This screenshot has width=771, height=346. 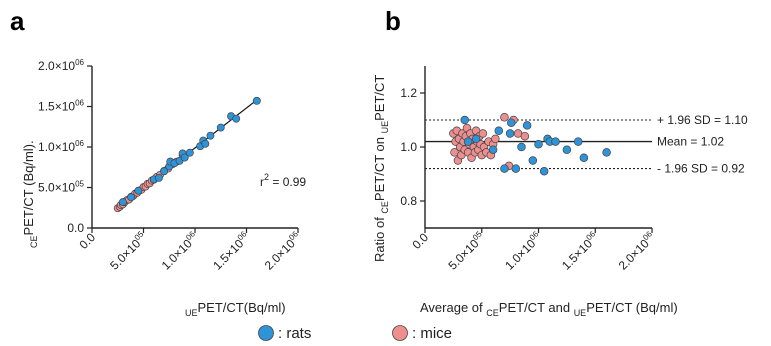 I want to click on y-tick-label: 0.8, so click(x=408, y=201).